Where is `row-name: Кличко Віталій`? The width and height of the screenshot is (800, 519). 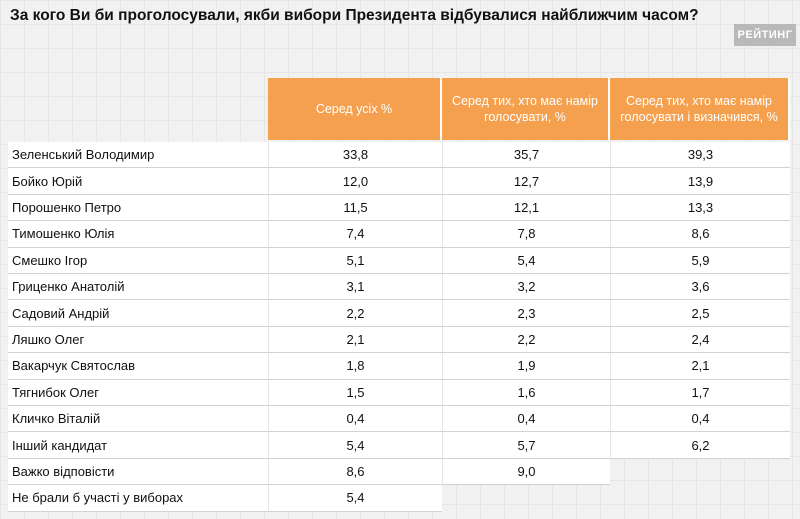
row-name: Кличко Віталій is located at coordinates (138, 419).